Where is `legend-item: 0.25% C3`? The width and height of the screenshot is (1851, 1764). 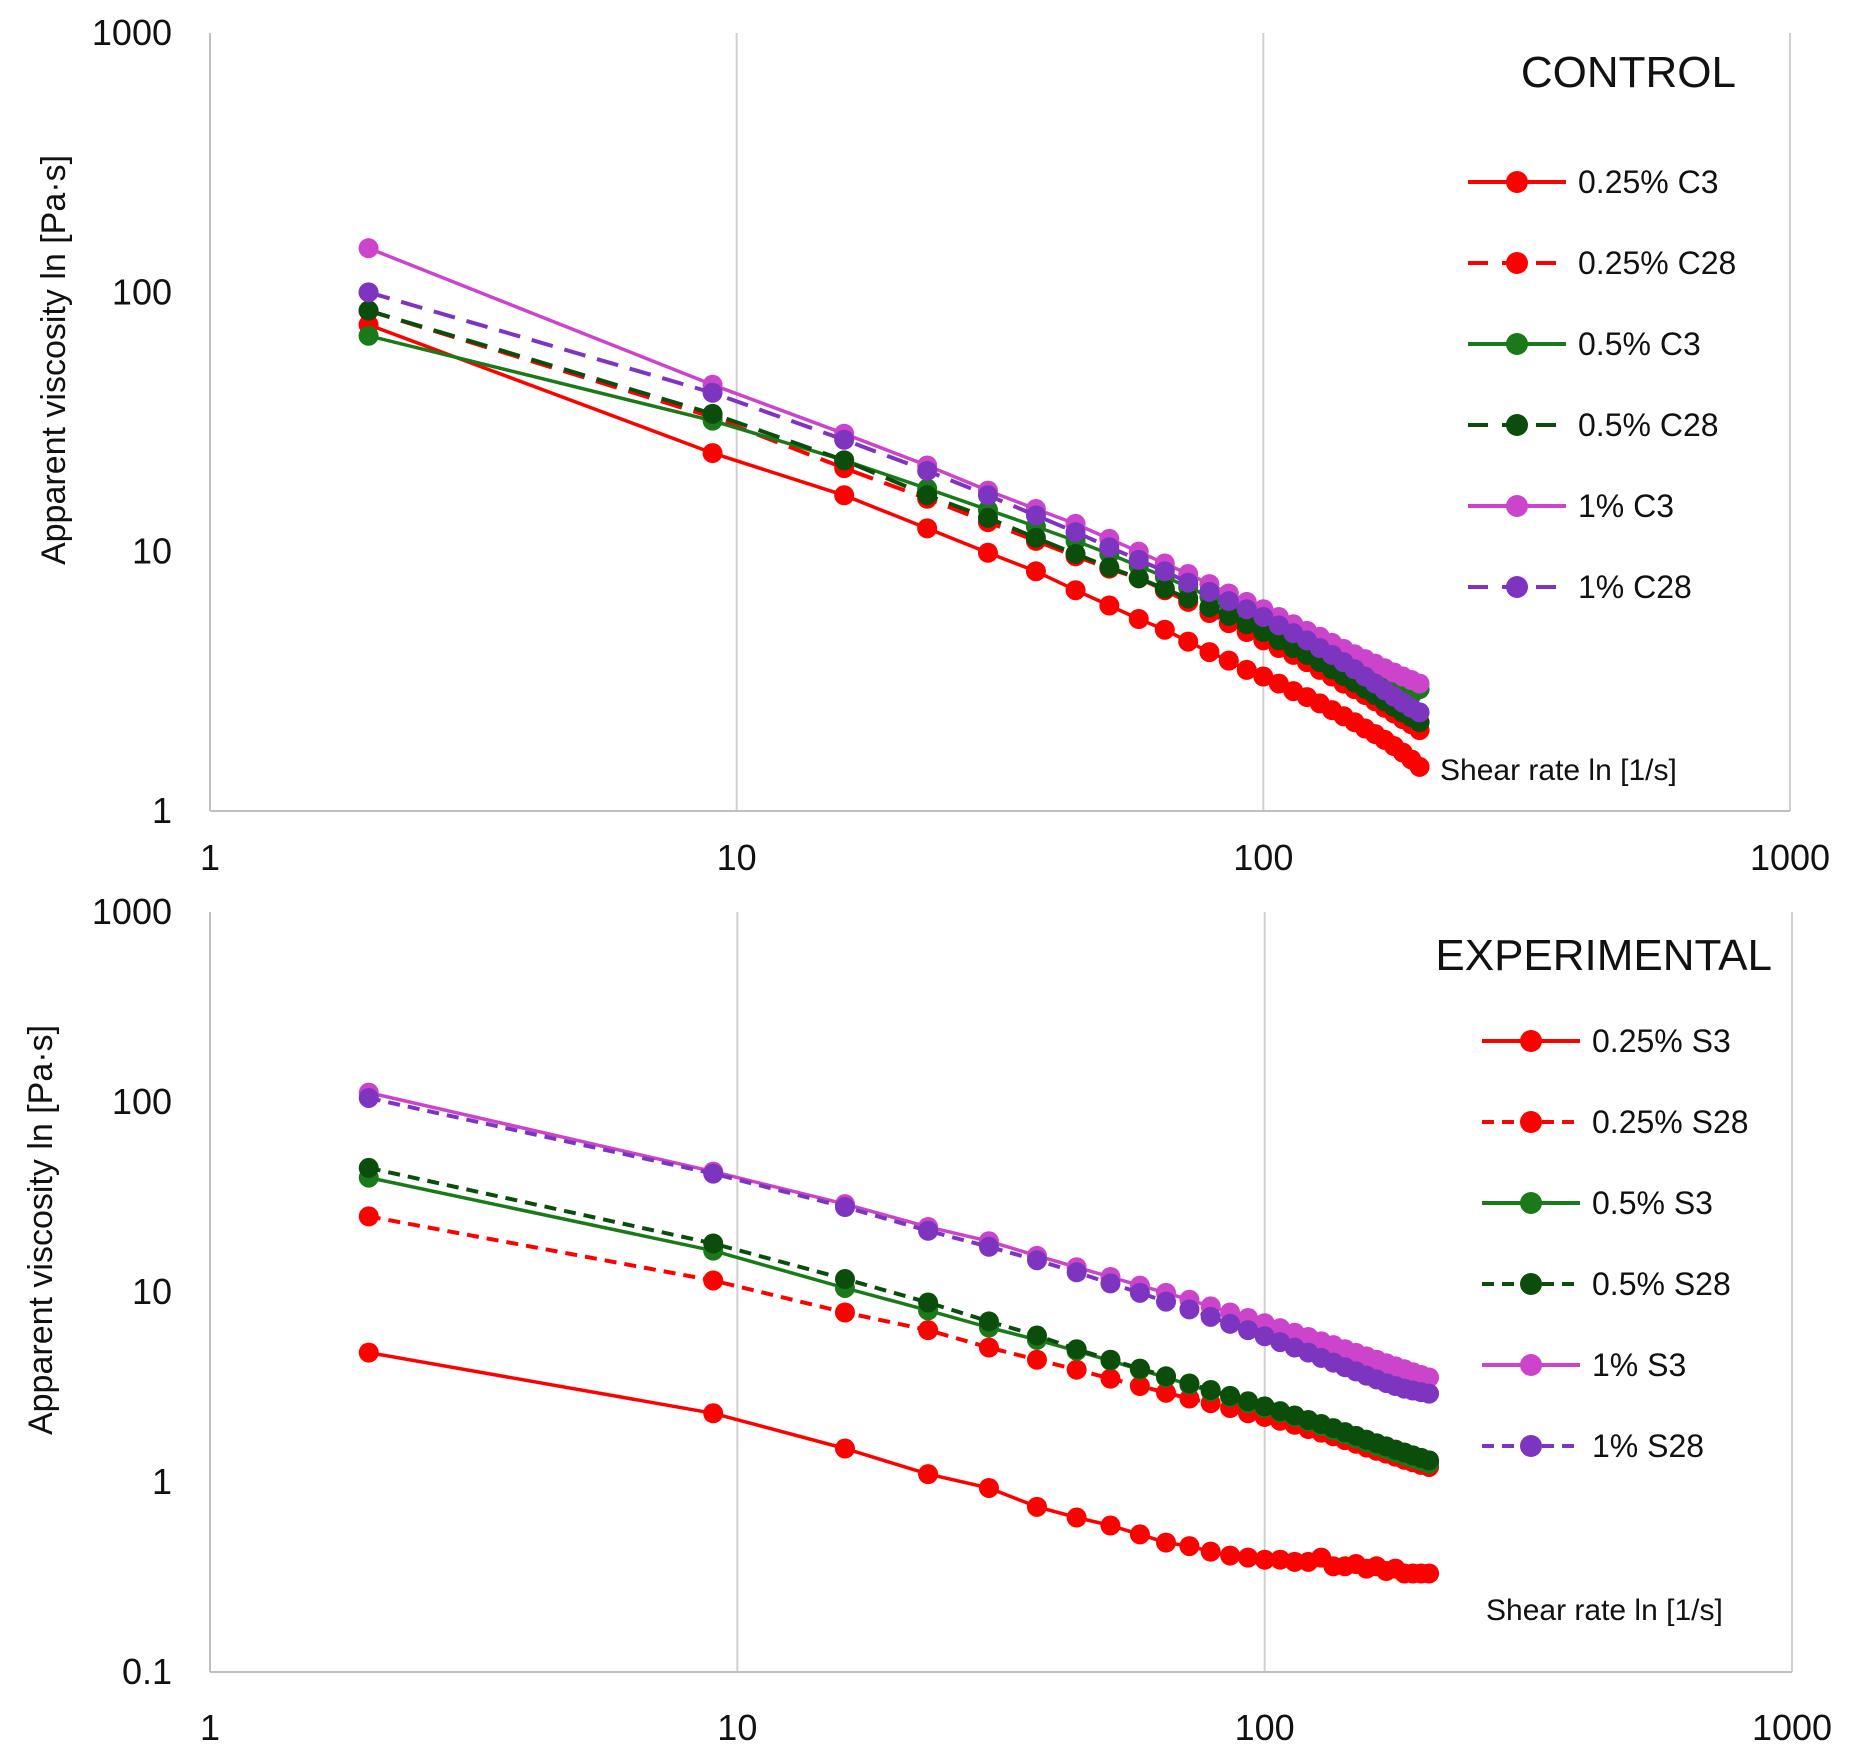
legend-item: 0.25% C3 is located at coordinates (1593, 182).